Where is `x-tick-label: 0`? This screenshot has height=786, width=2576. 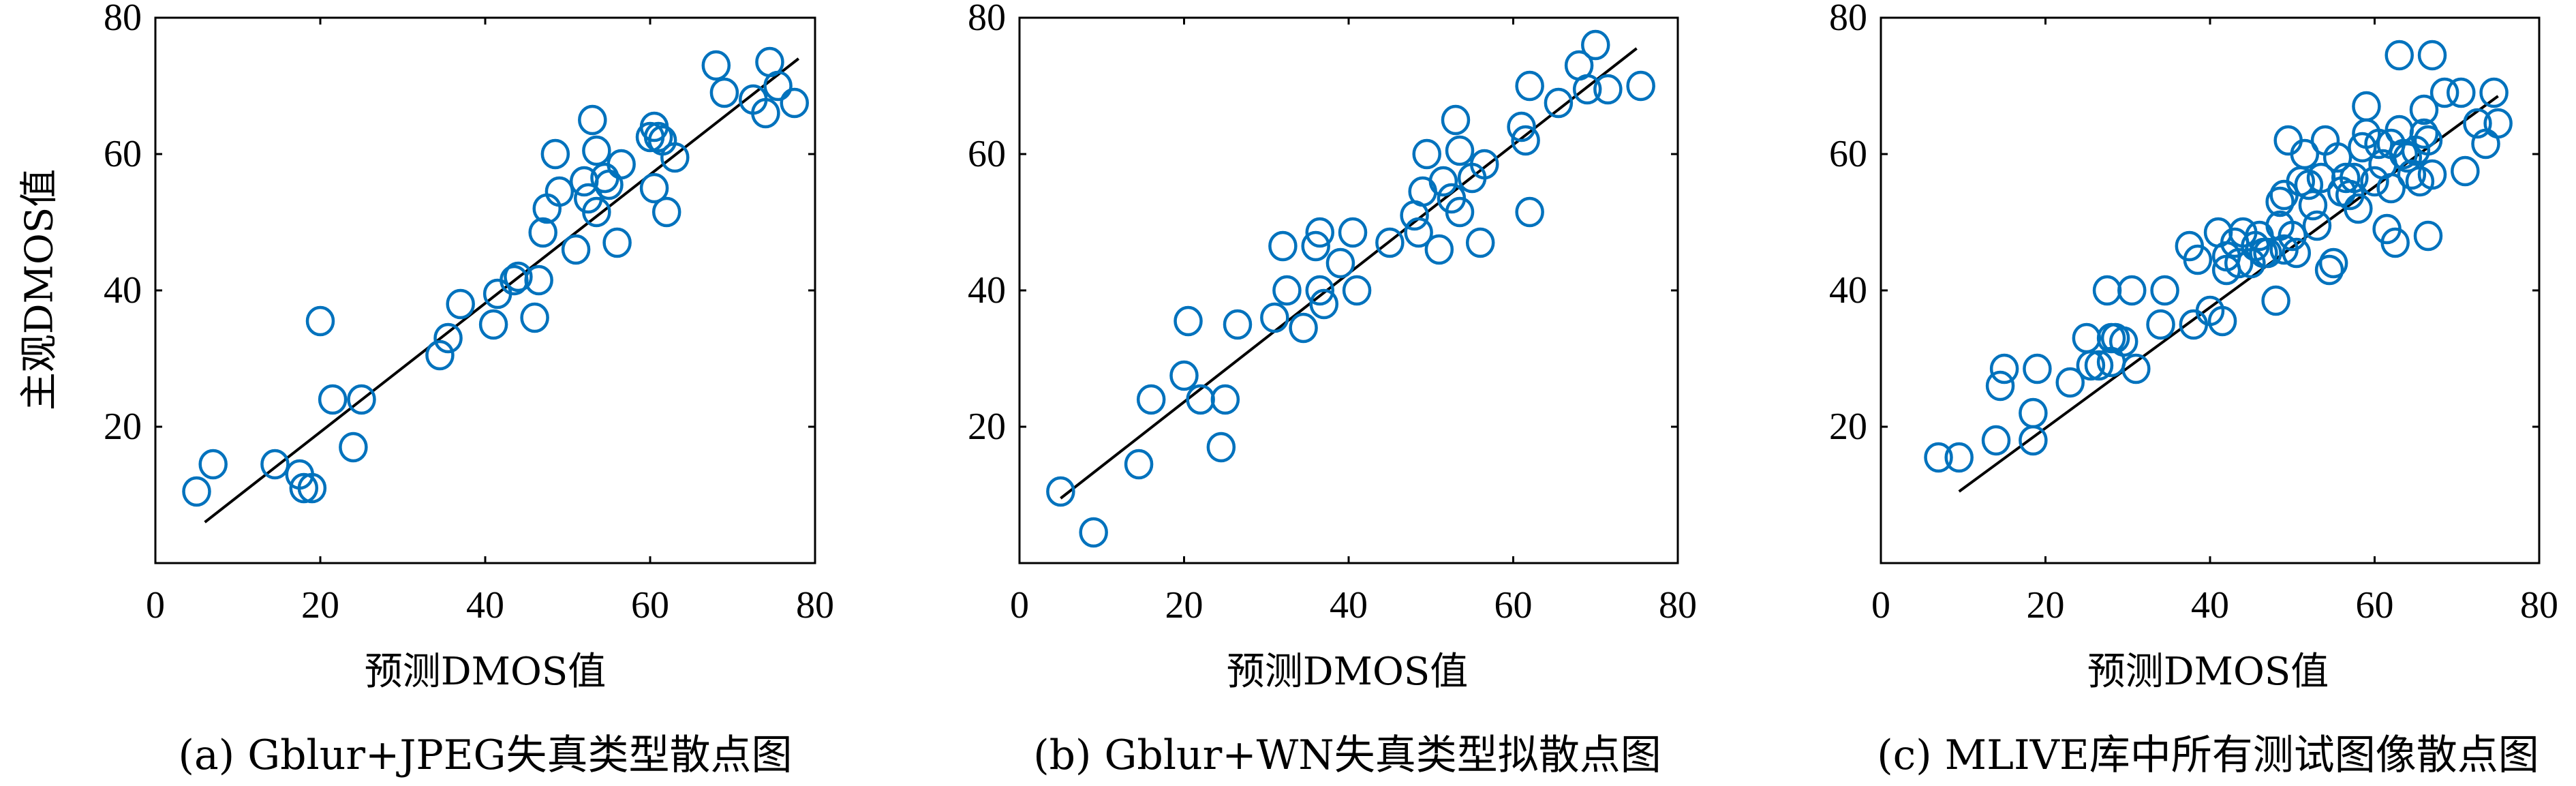 x-tick-label: 0 is located at coordinates (155, 605).